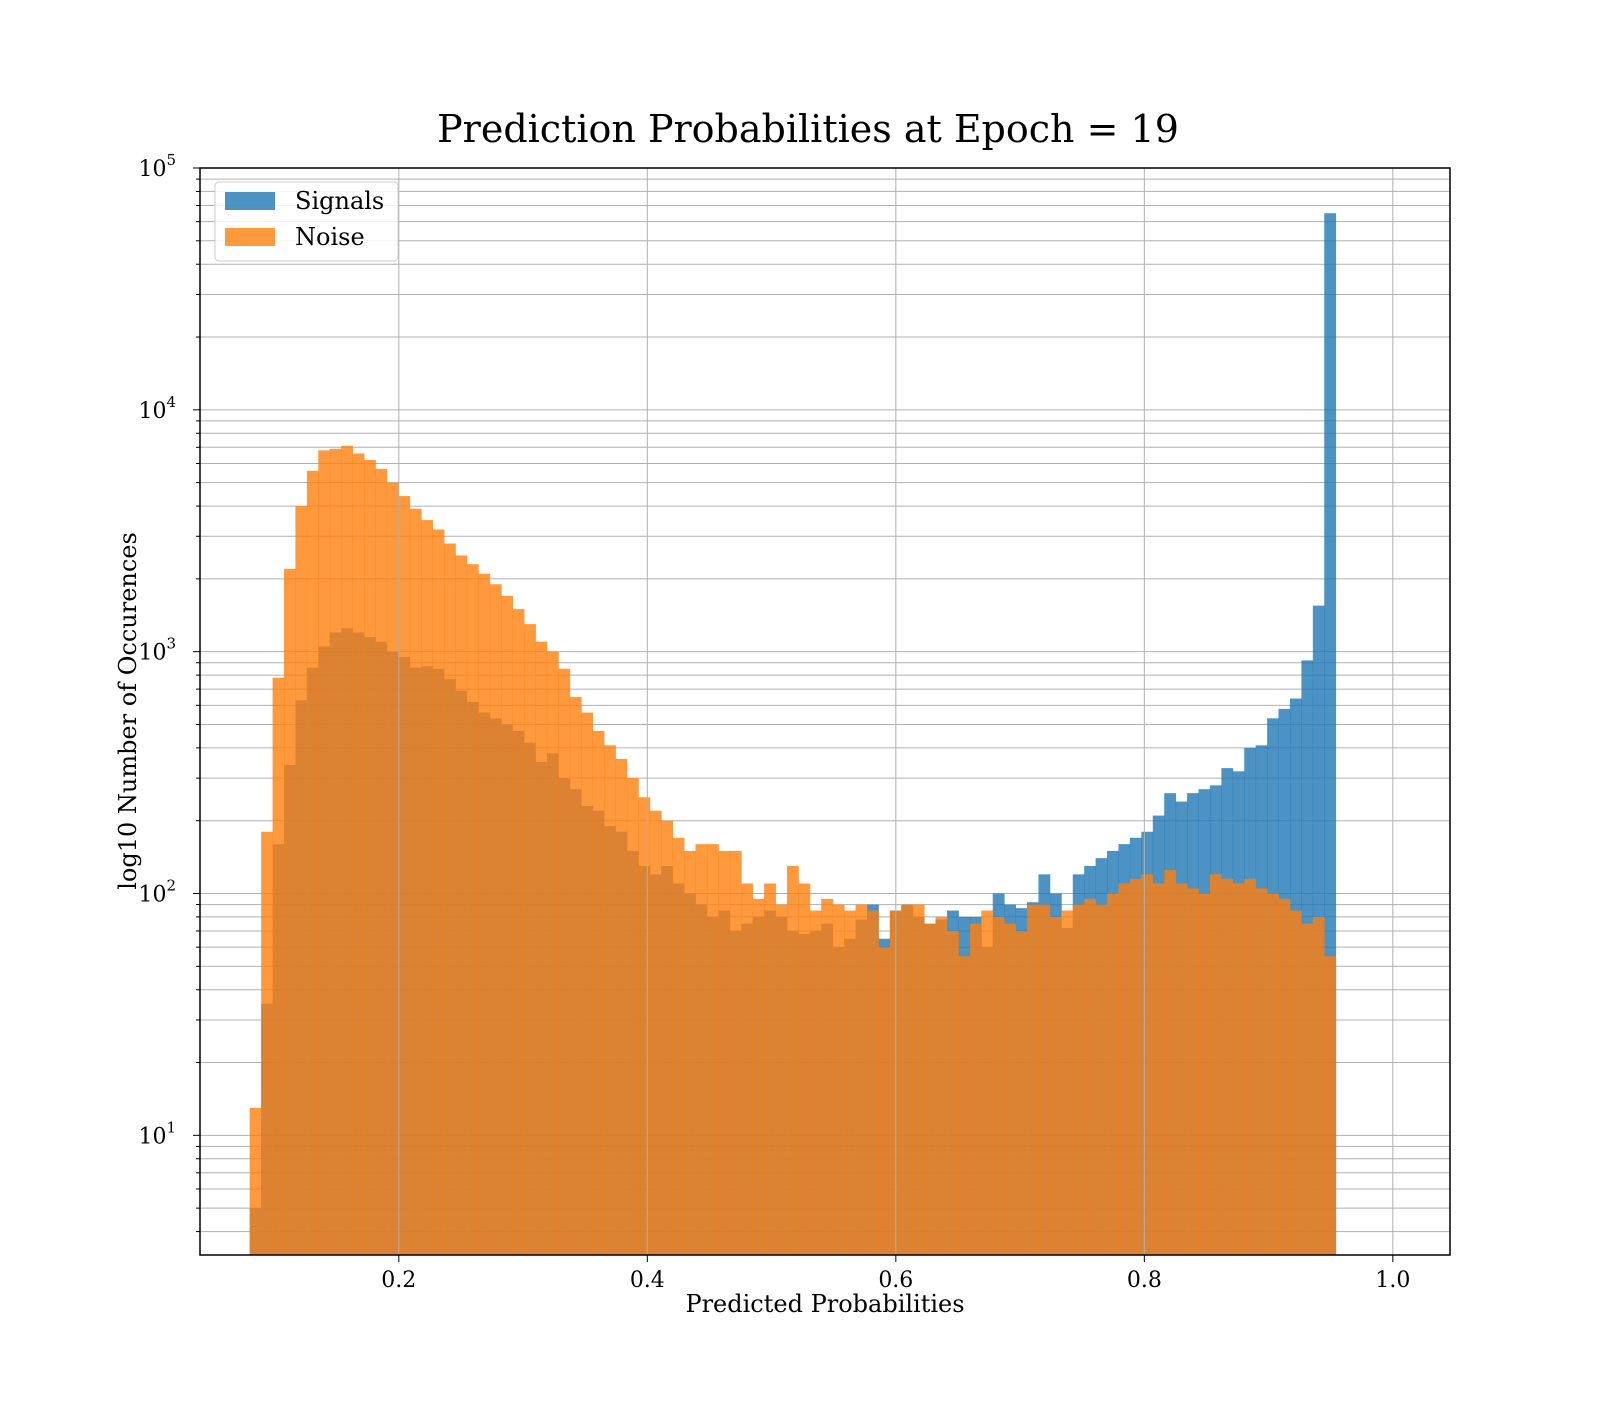 Image resolution: width=1600 pixels, height=1405 pixels. What do you see at coordinates (250, 237) in the screenshot?
I see `legend-swatch-noise` at bounding box center [250, 237].